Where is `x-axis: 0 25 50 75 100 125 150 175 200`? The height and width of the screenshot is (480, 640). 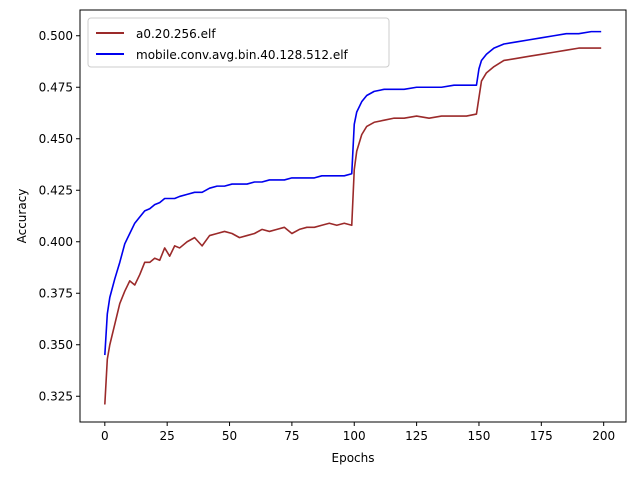
x-axis: 0 25 50 75 100 125 150 175 200 is located at coordinates (358, 432).